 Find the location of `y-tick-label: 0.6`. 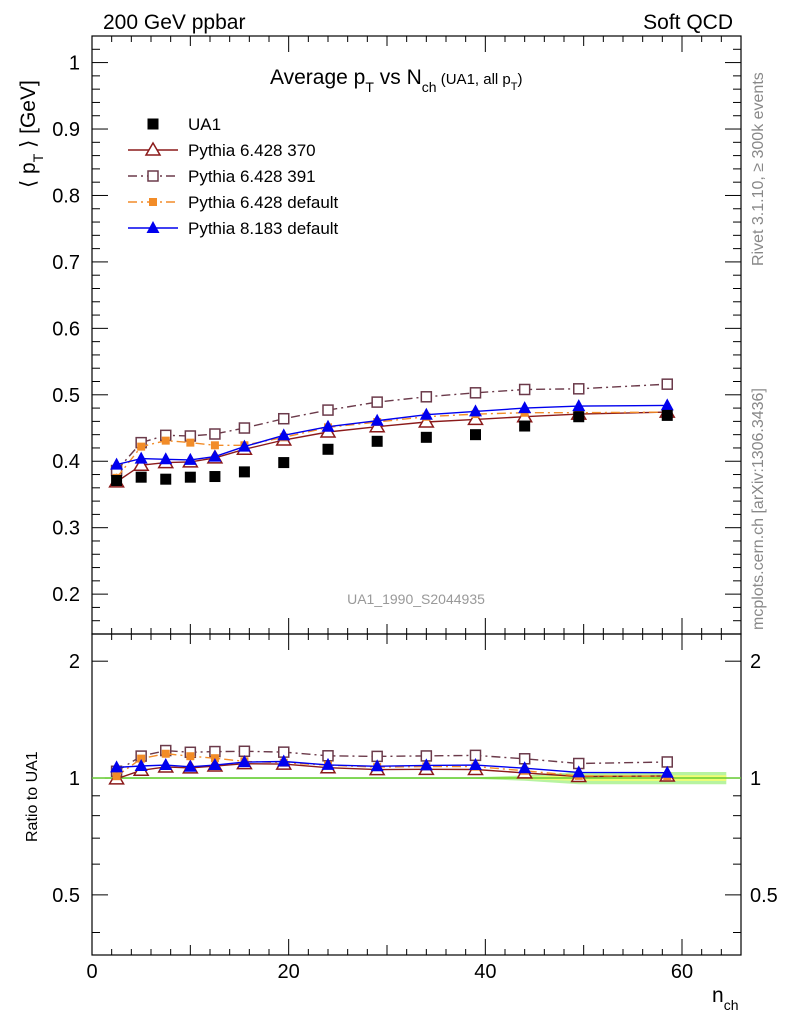

y-tick-label: 0.6 is located at coordinates (66, 329).